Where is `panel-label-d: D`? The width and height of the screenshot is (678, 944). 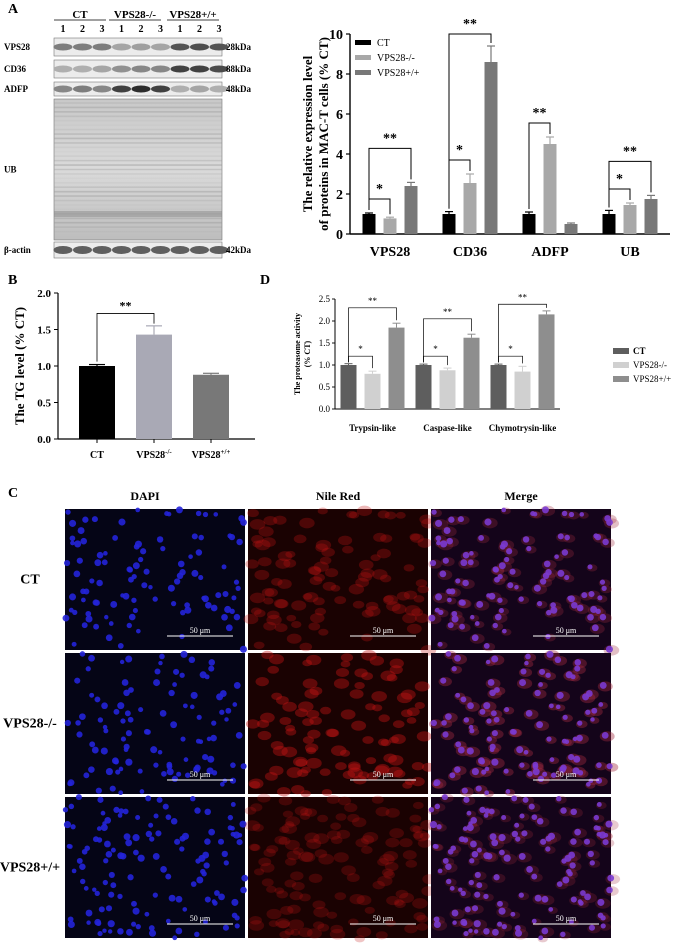 panel-label-d: D is located at coordinates (265, 280).